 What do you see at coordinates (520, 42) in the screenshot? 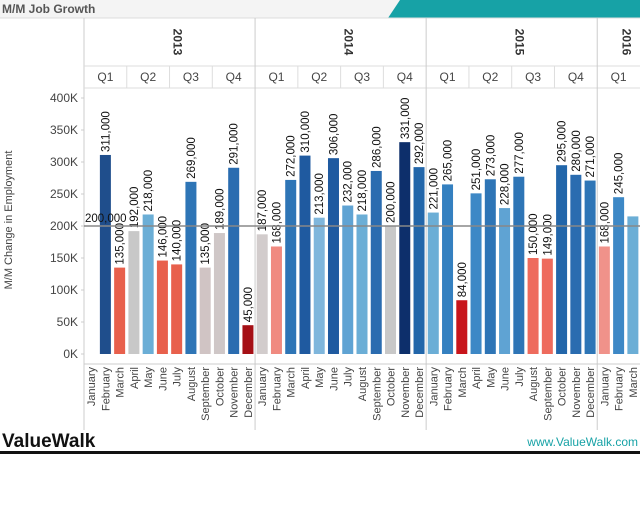
I see `year-label: 2015` at bounding box center [520, 42].